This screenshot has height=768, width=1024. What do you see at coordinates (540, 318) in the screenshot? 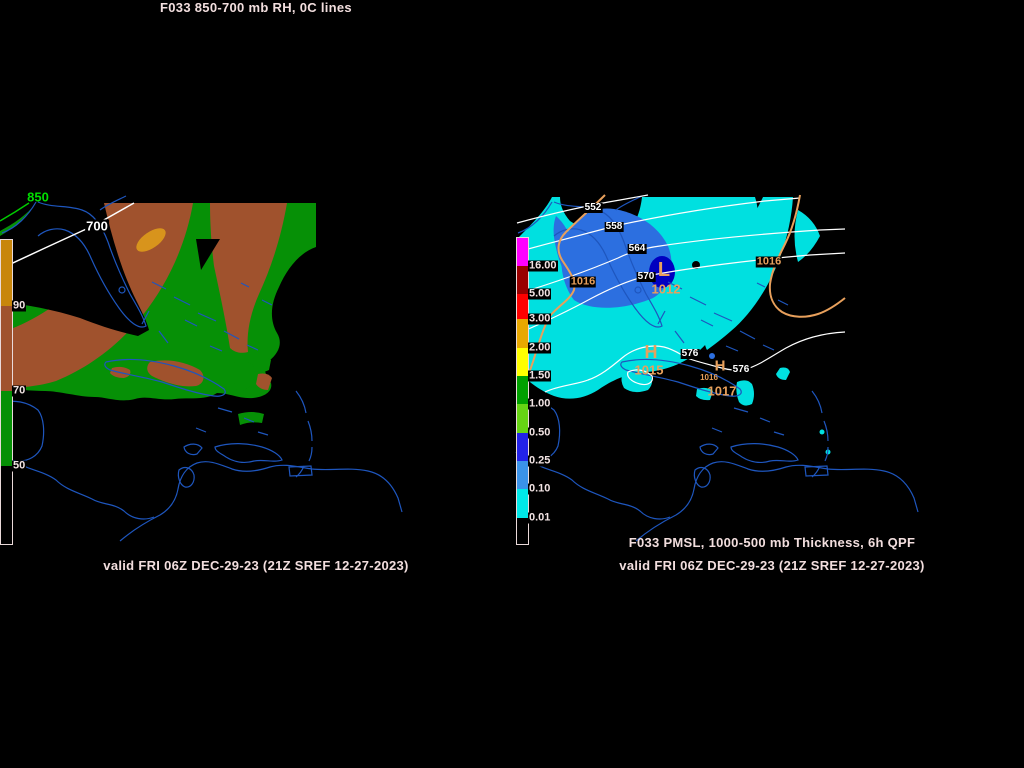
I see `right-colorbar-tick-3.00: 3.00` at bounding box center [540, 318].